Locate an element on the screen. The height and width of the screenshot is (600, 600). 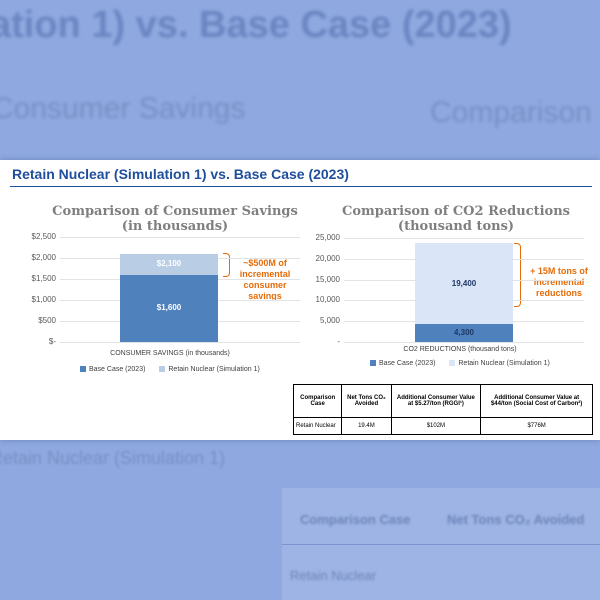
bar-data-label: 19,400 is located at coordinates (464, 283).